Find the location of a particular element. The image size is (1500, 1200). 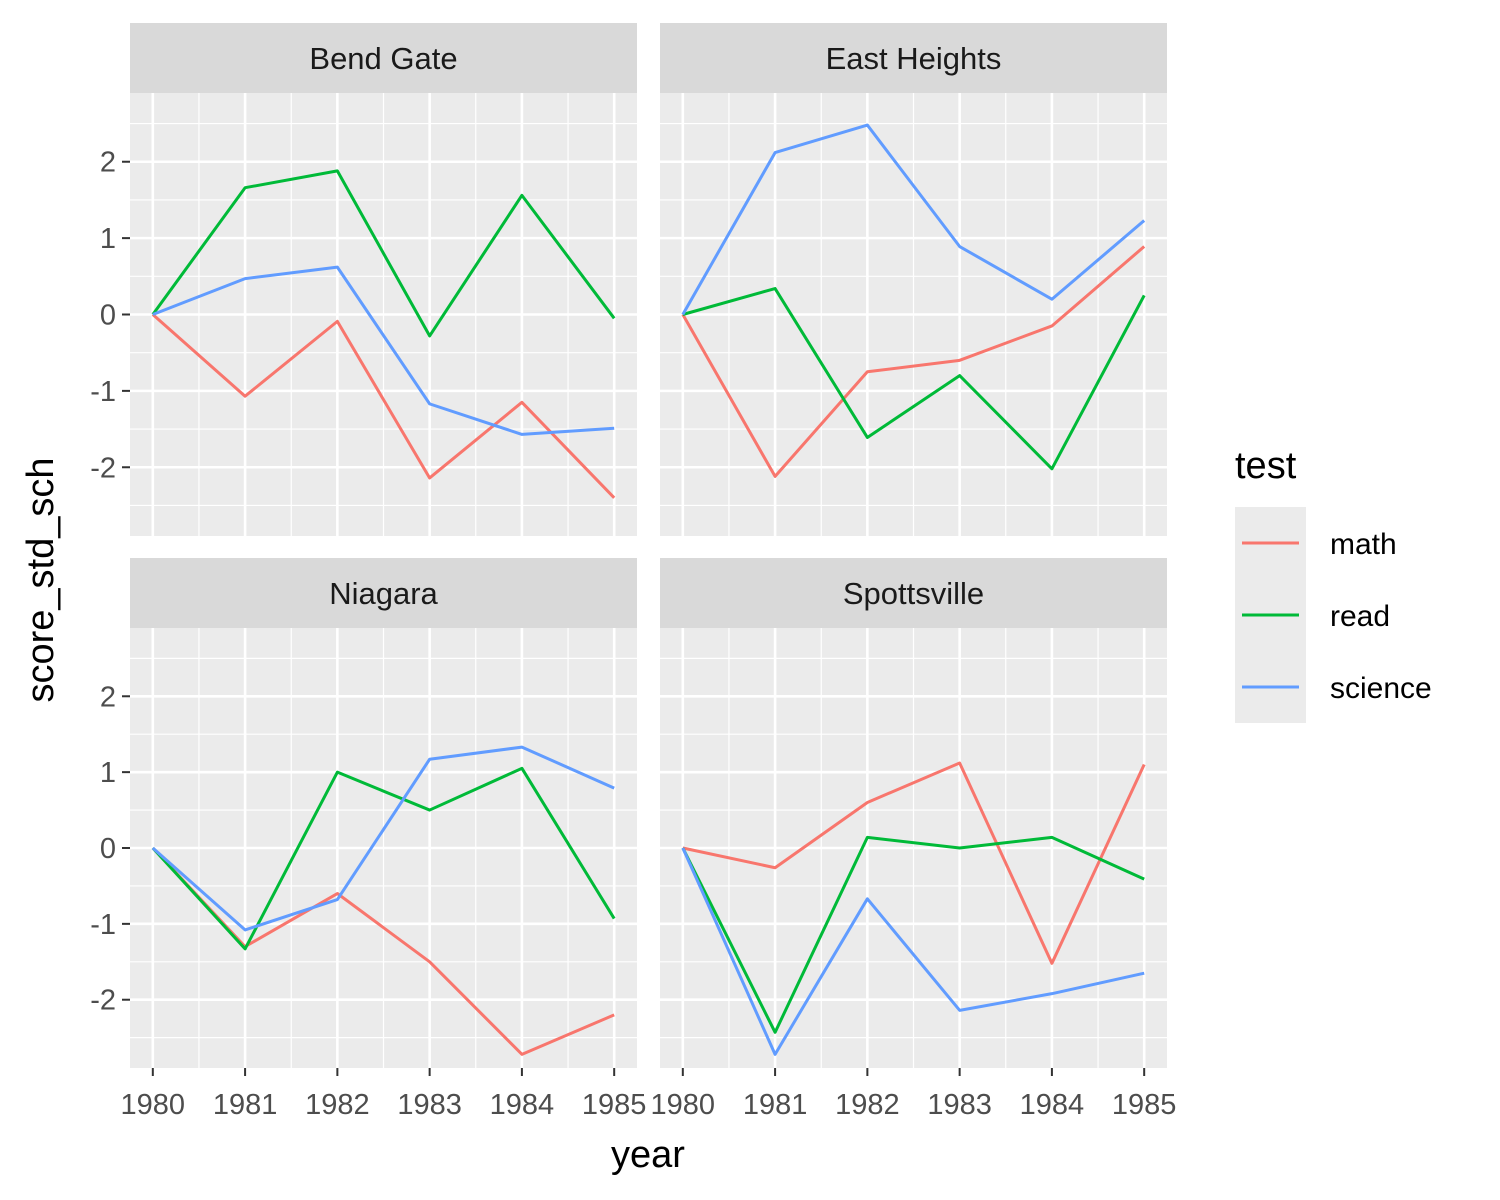

facet-strip-label: Bend Gate is located at coordinates (383, 58).